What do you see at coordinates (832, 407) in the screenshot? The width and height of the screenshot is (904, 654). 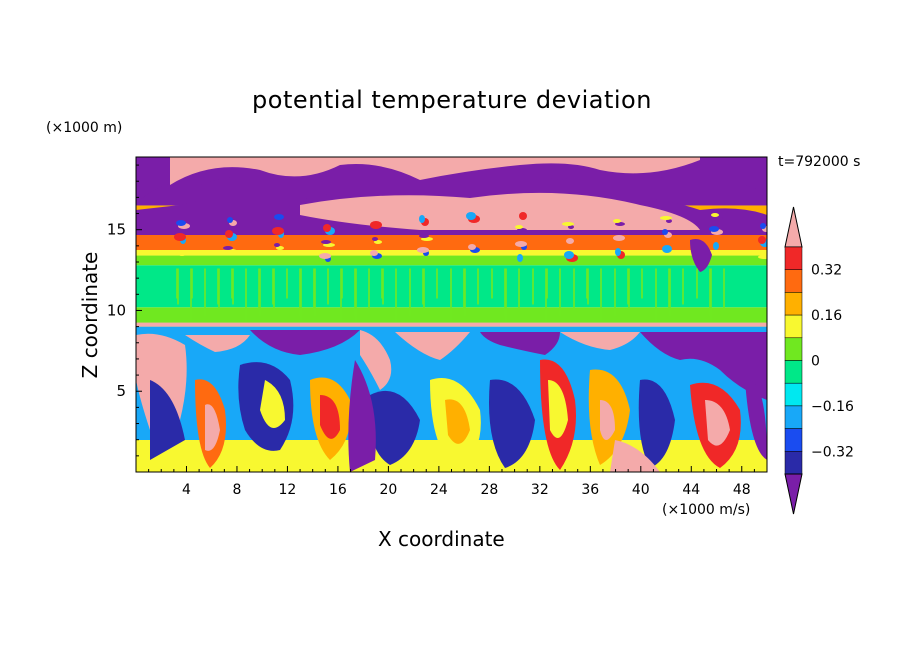 I see `colorbar-label: −0.16` at bounding box center [832, 407].